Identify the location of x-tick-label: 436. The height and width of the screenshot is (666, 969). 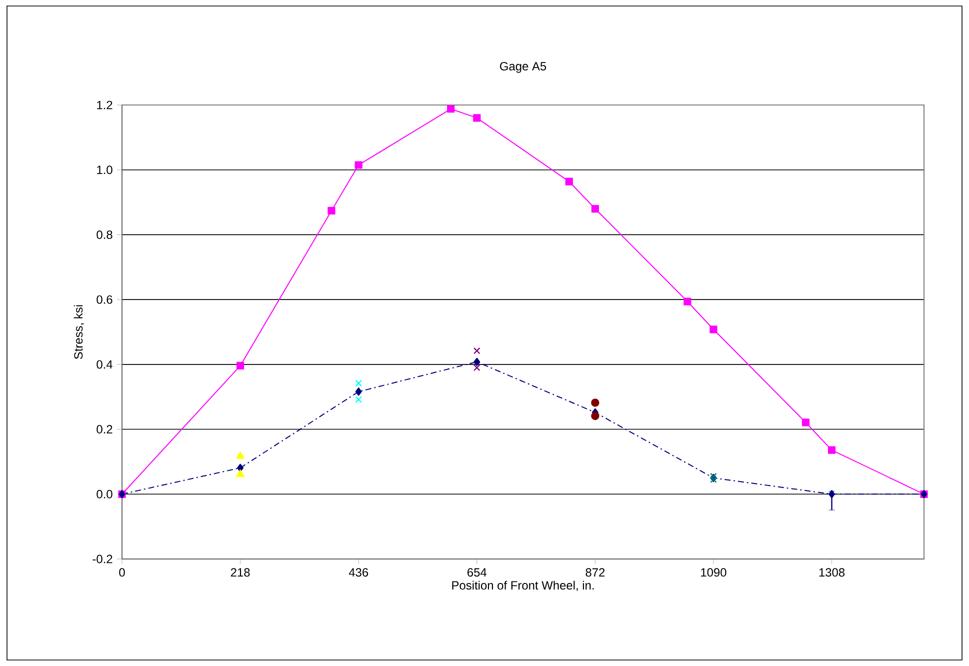
(358, 572).